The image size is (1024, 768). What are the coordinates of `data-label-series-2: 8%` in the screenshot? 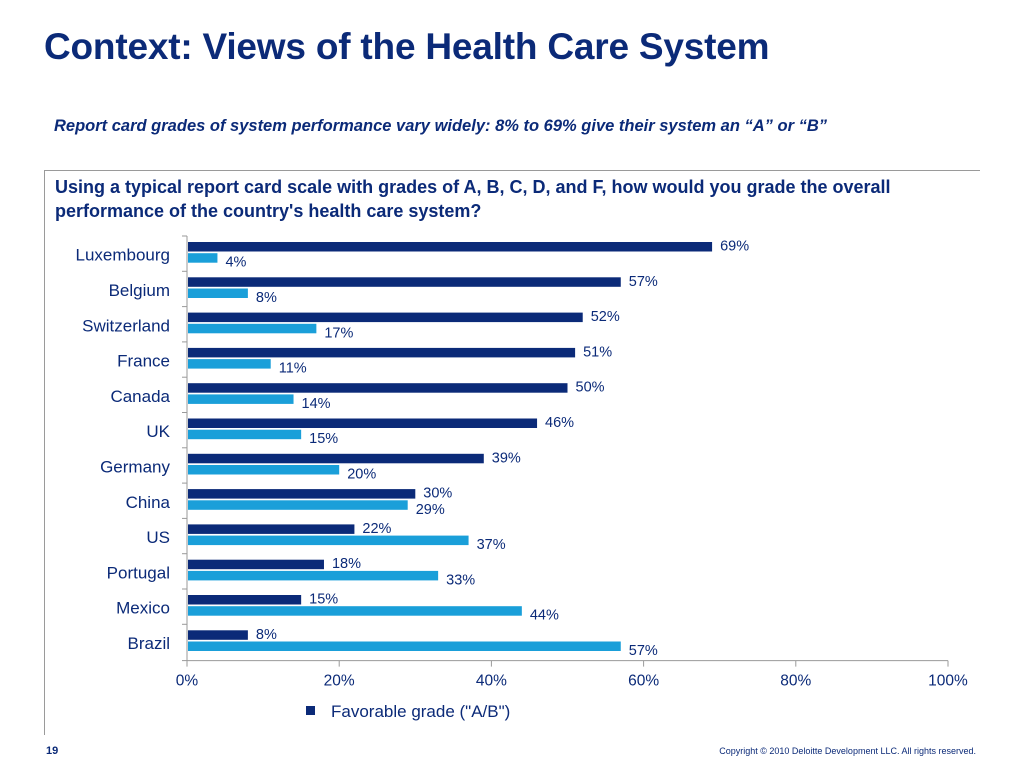 It's located at (266, 298).